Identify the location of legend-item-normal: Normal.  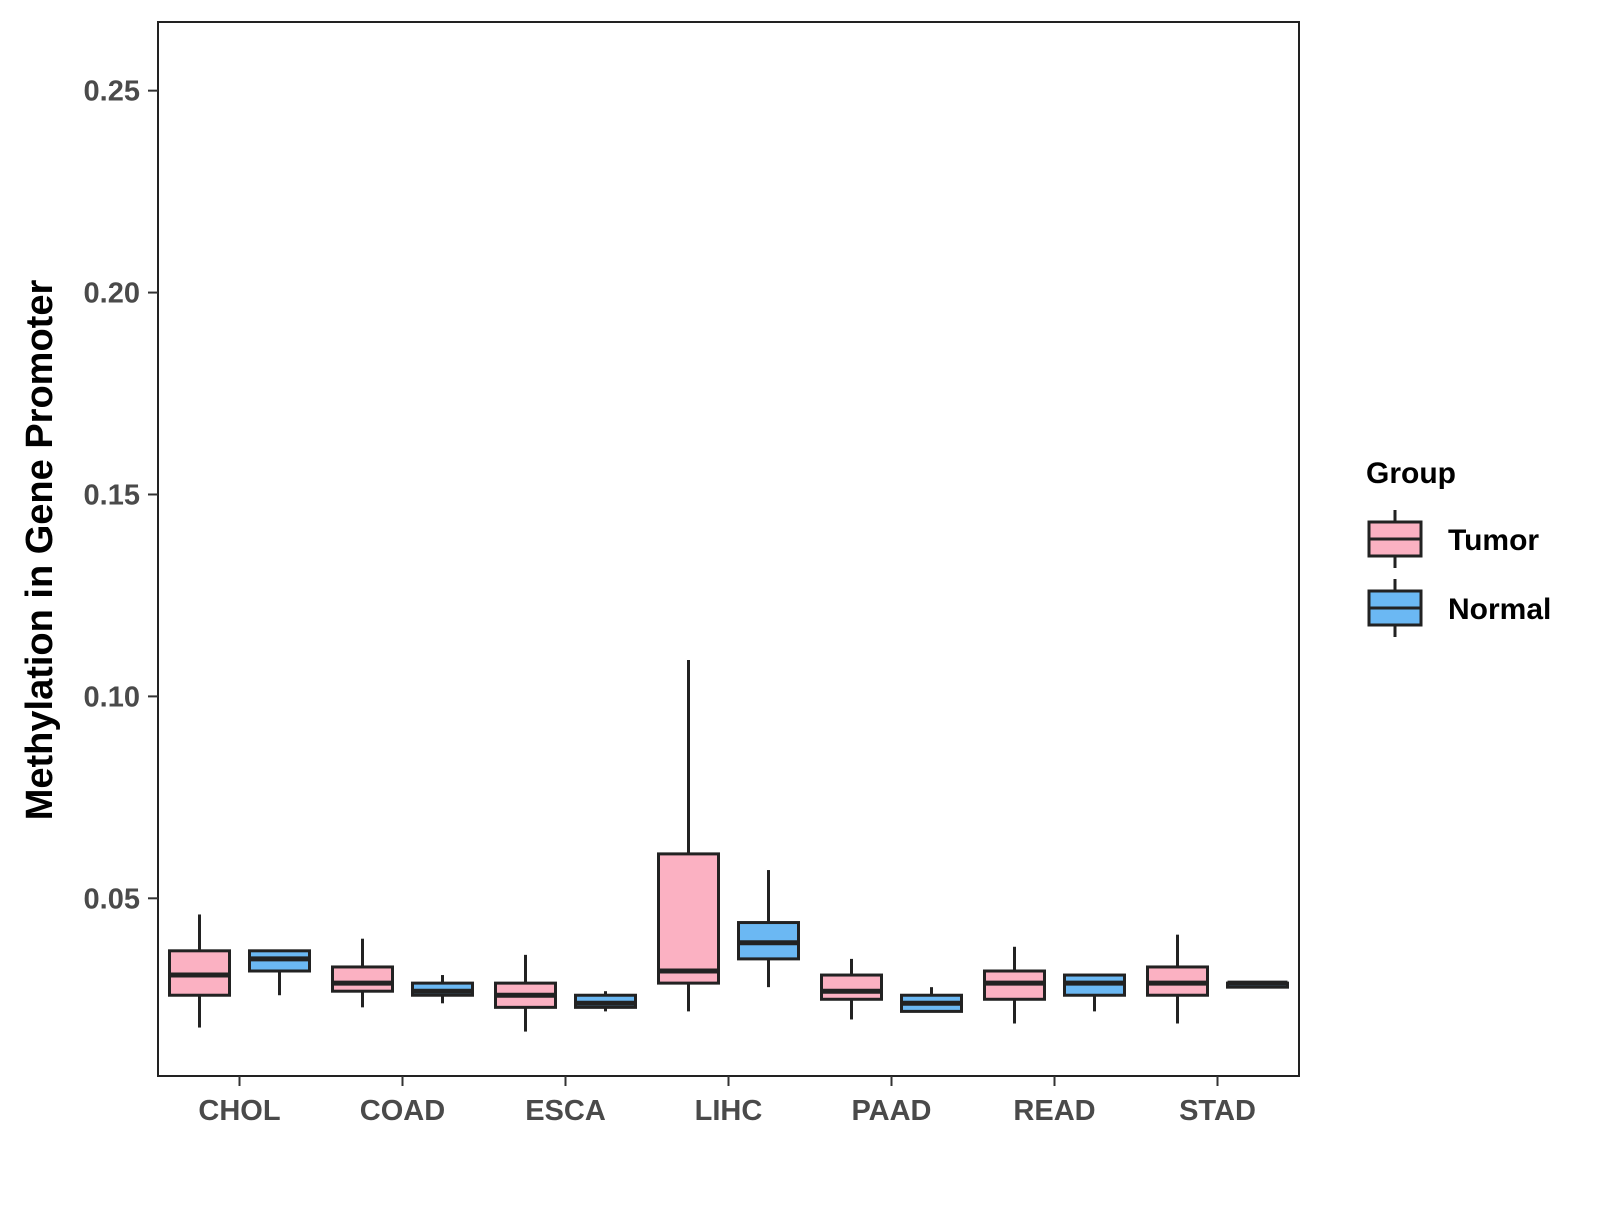
(1459, 608).